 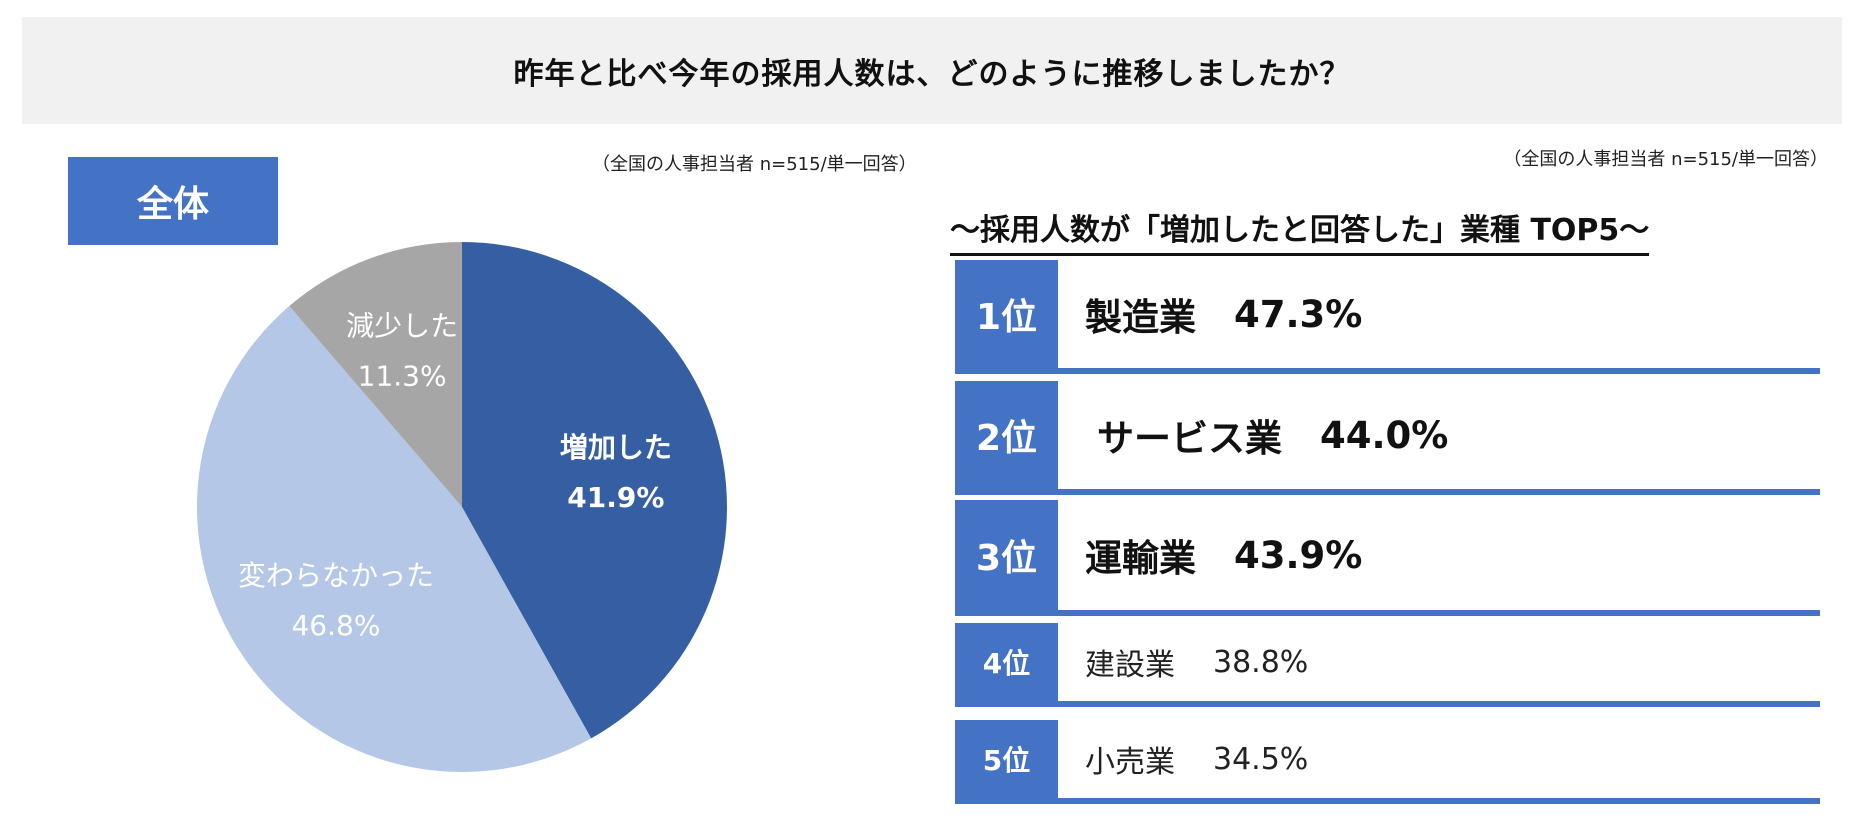 What do you see at coordinates (1387, 665) in the screenshot?
I see `rank-row-4: 4位 建設業 38.8%` at bounding box center [1387, 665].